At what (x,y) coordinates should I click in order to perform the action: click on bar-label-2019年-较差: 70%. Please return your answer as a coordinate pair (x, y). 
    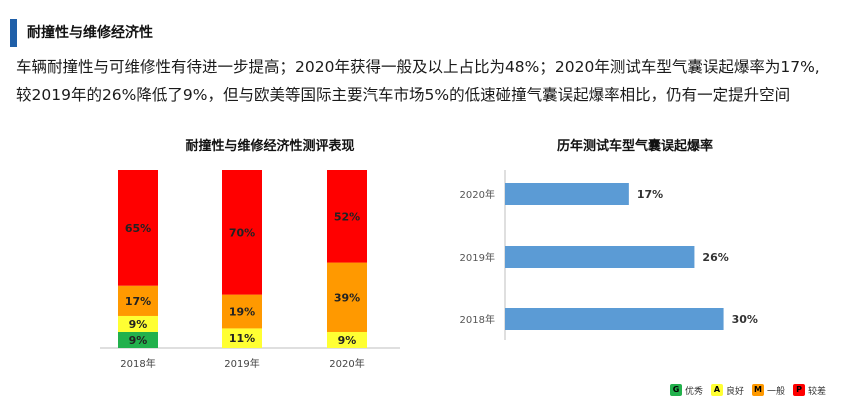
    Looking at the image, I should click on (242, 232).